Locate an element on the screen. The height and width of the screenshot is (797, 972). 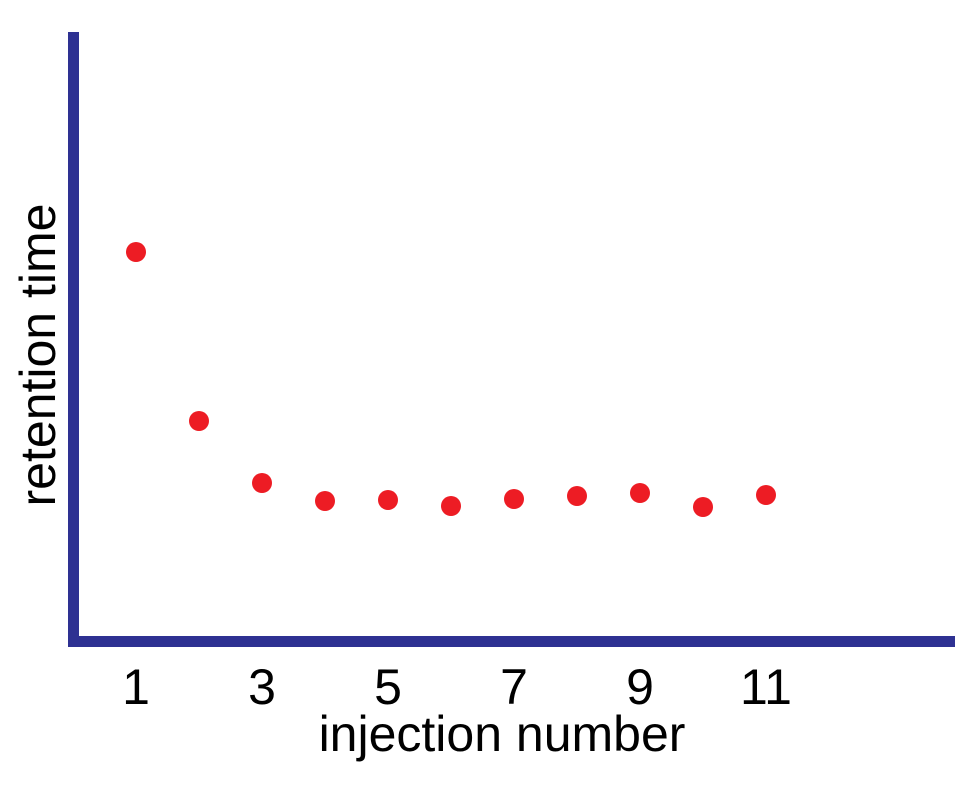
x-axis-label: injection number is located at coordinates (502, 734).